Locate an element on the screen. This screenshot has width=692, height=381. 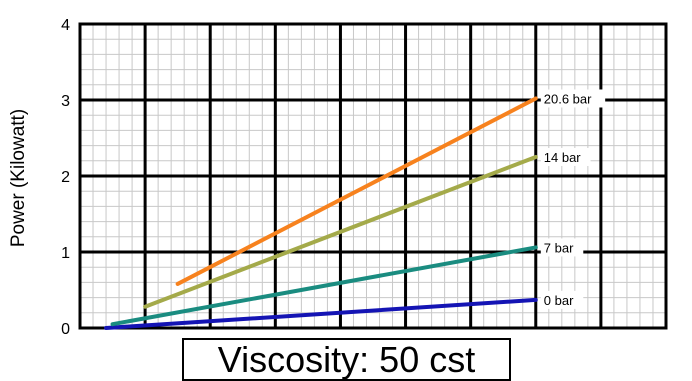
series-label: 7 bar is located at coordinates (559, 247).